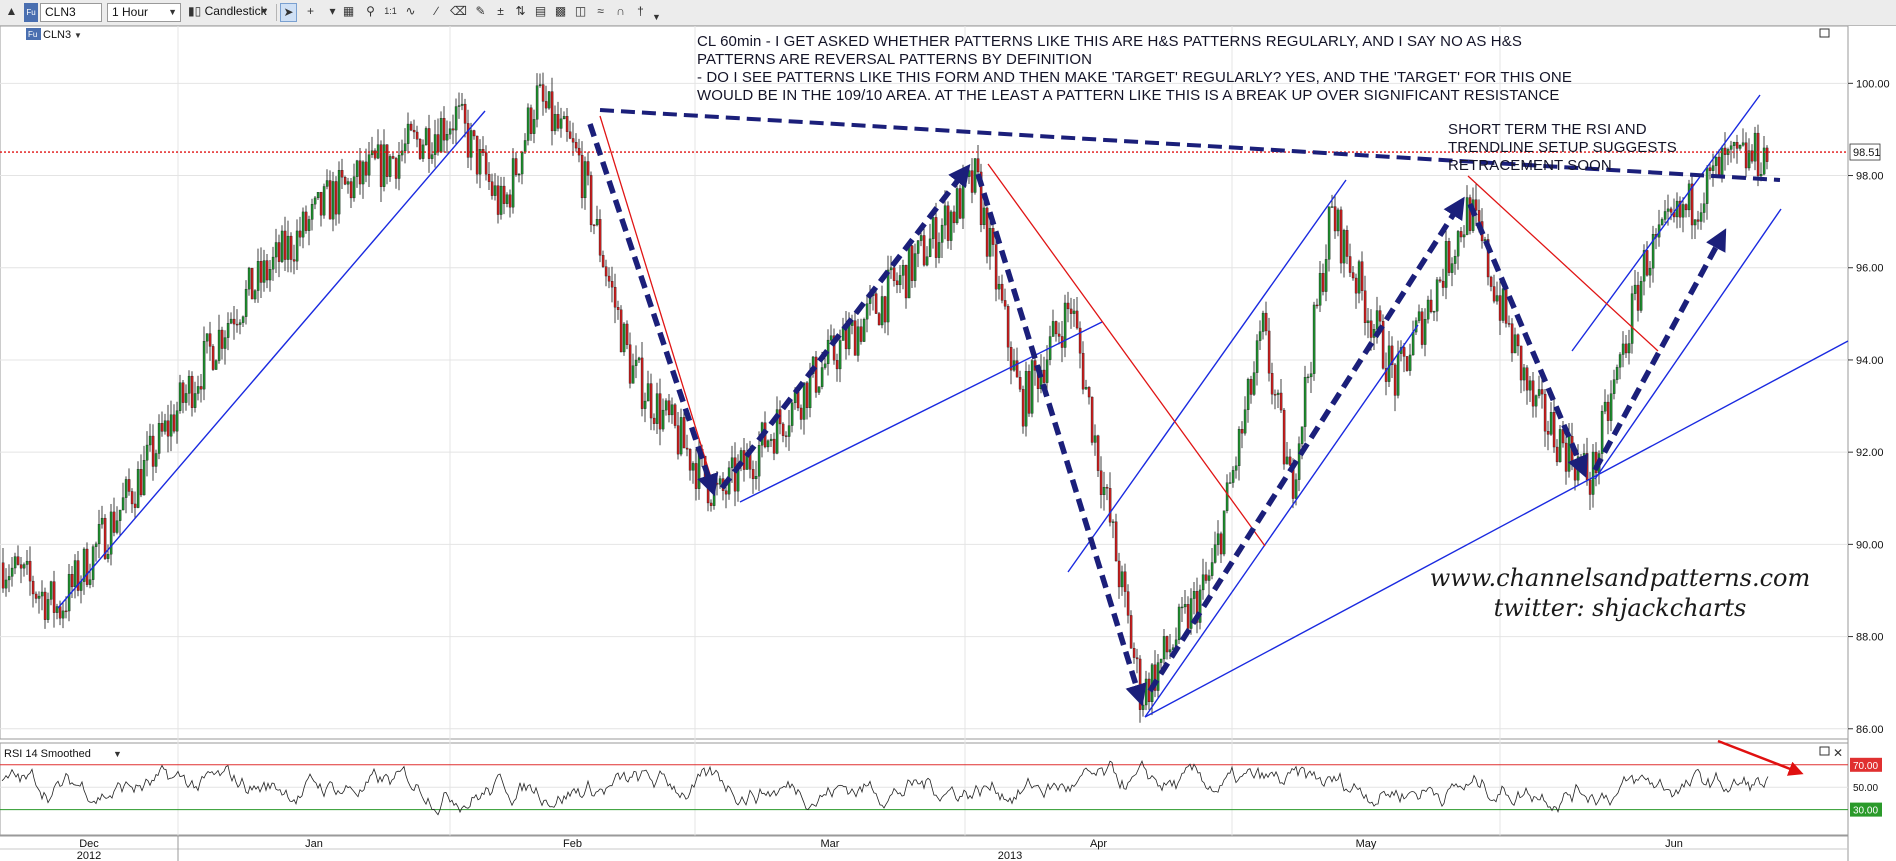 The width and height of the screenshot is (1896, 861). What do you see at coordinates (144, 12) in the screenshot?
I see `interval-select: 1 Hour ▼` at bounding box center [144, 12].